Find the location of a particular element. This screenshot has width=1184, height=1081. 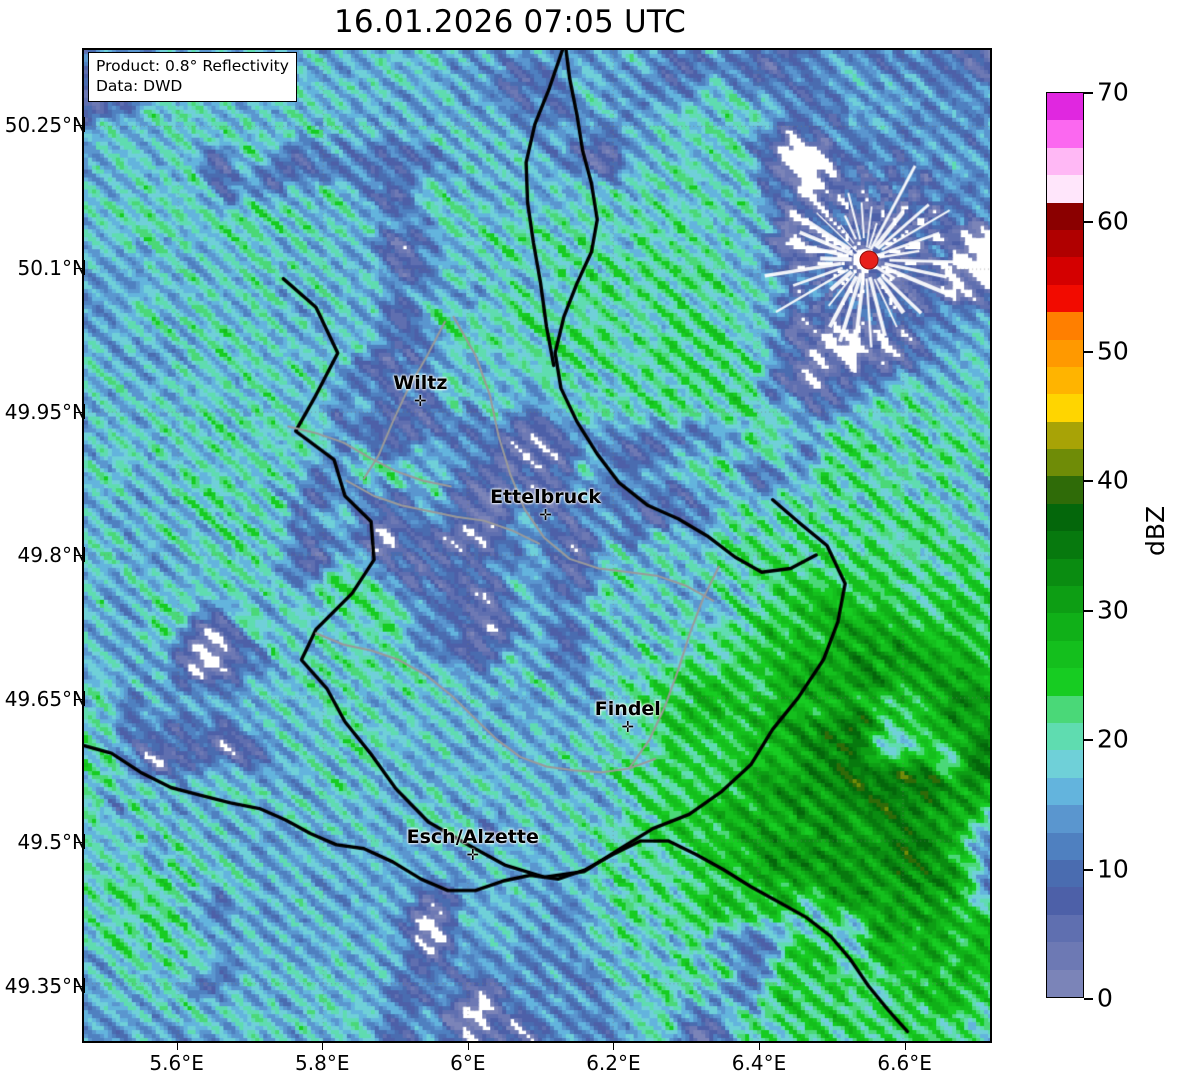

x-axis-tick-label-2: 6°E is located at coordinates (468, 1063).